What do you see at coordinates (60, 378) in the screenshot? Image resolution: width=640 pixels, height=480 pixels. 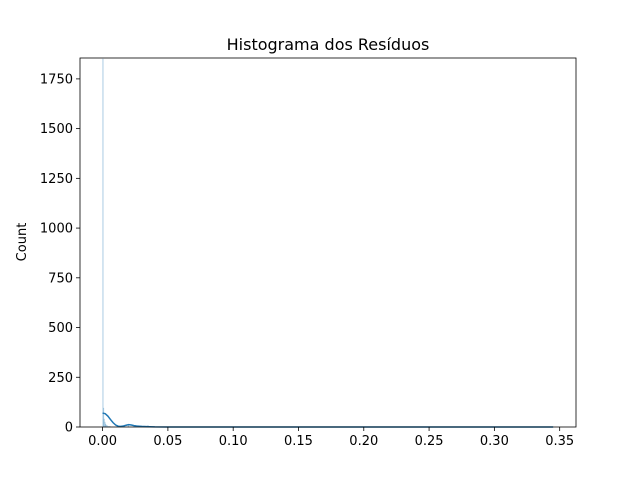 I see `y-tick-label: 250` at bounding box center [60, 378].